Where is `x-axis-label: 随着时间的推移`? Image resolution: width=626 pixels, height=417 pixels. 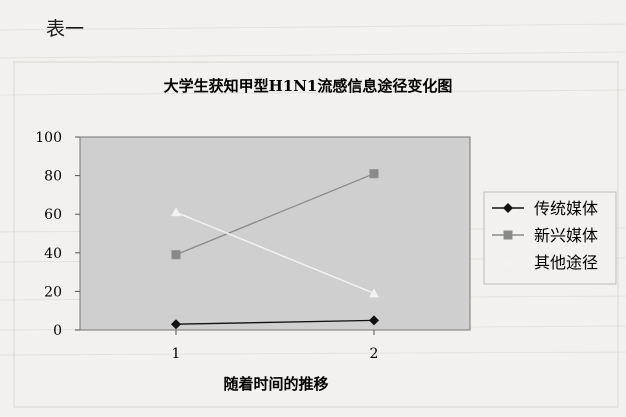 x-axis-label: 随着时间的推移 is located at coordinates (275, 384).